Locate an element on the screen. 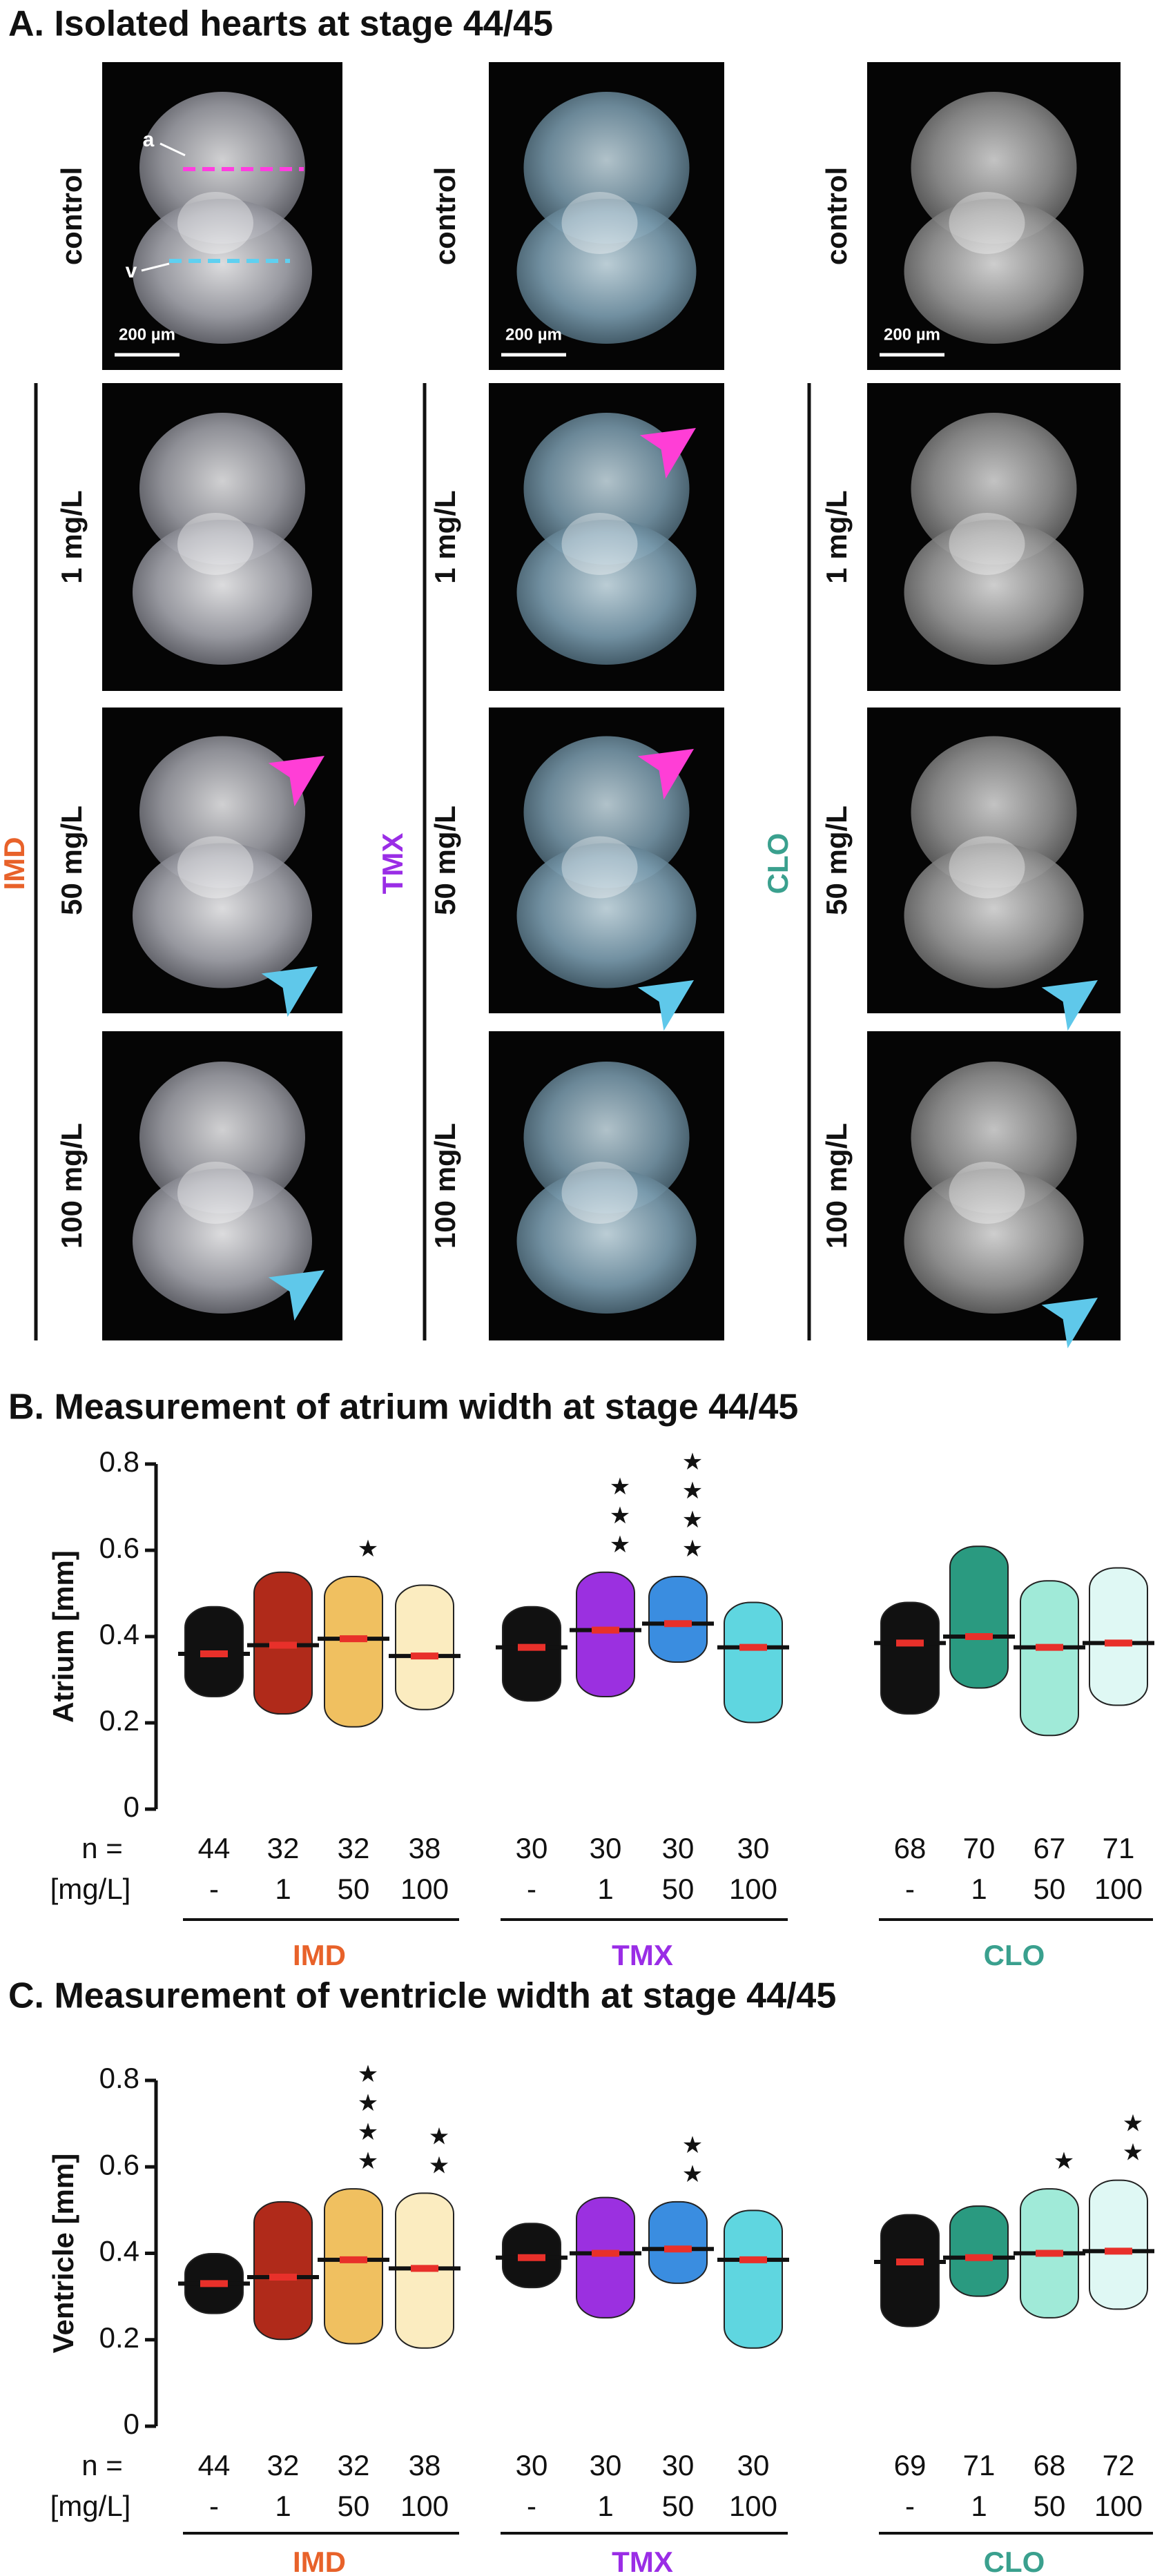 This screenshot has height=2576, width=1173. atrium-label: a is located at coordinates (149, 139).